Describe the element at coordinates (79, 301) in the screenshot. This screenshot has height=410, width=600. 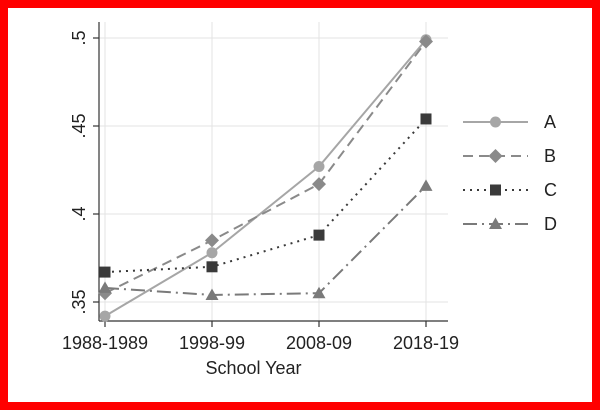
I see `y-tick-label: .35` at that location.